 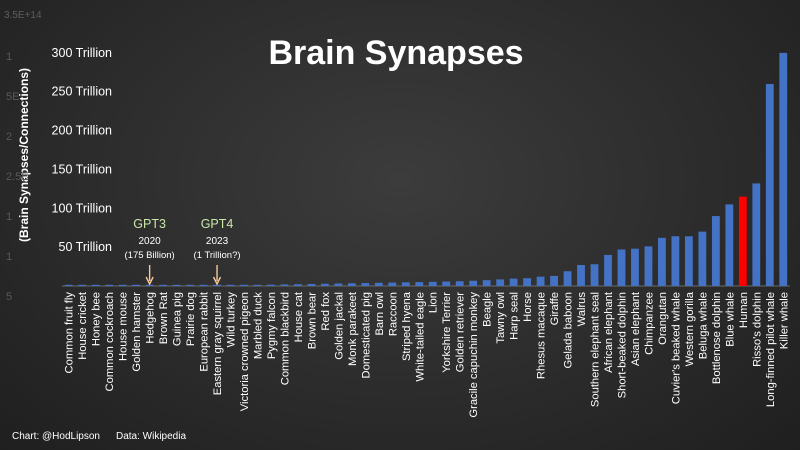 I want to click on x-tick-label: Risso's dolphin, so click(x=757, y=329).